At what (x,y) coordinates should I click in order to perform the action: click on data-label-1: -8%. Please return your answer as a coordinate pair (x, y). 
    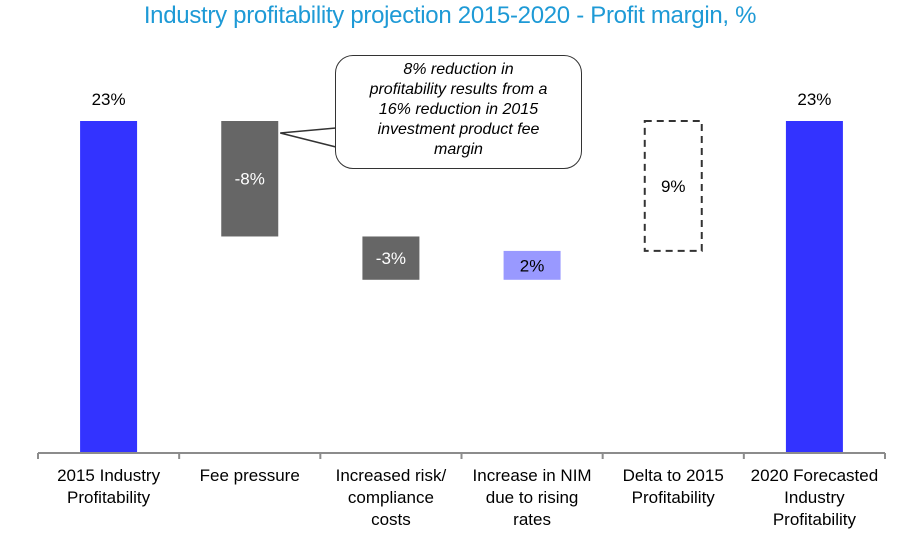
    Looking at the image, I should click on (250, 179).